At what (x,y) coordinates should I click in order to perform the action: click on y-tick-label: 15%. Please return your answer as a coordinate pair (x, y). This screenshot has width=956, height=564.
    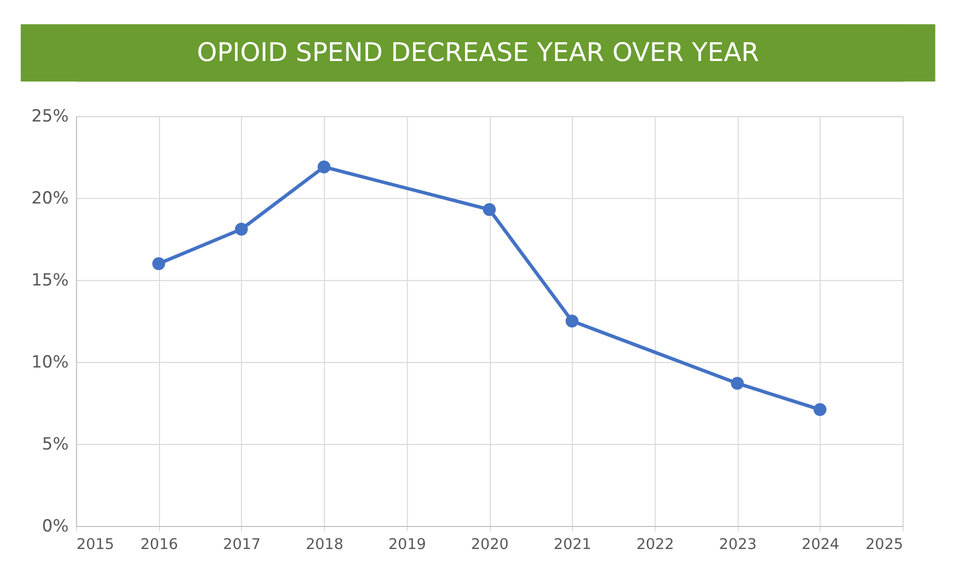
    Looking at the image, I should click on (50, 279).